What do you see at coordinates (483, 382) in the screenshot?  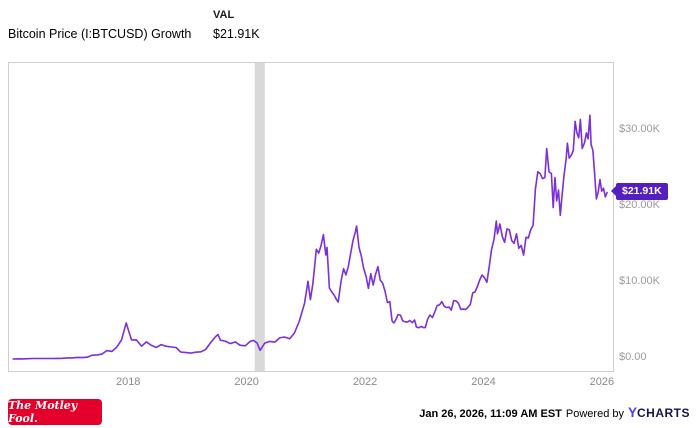 I see `x-axis-label: 2024` at bounding box center [483, 382].